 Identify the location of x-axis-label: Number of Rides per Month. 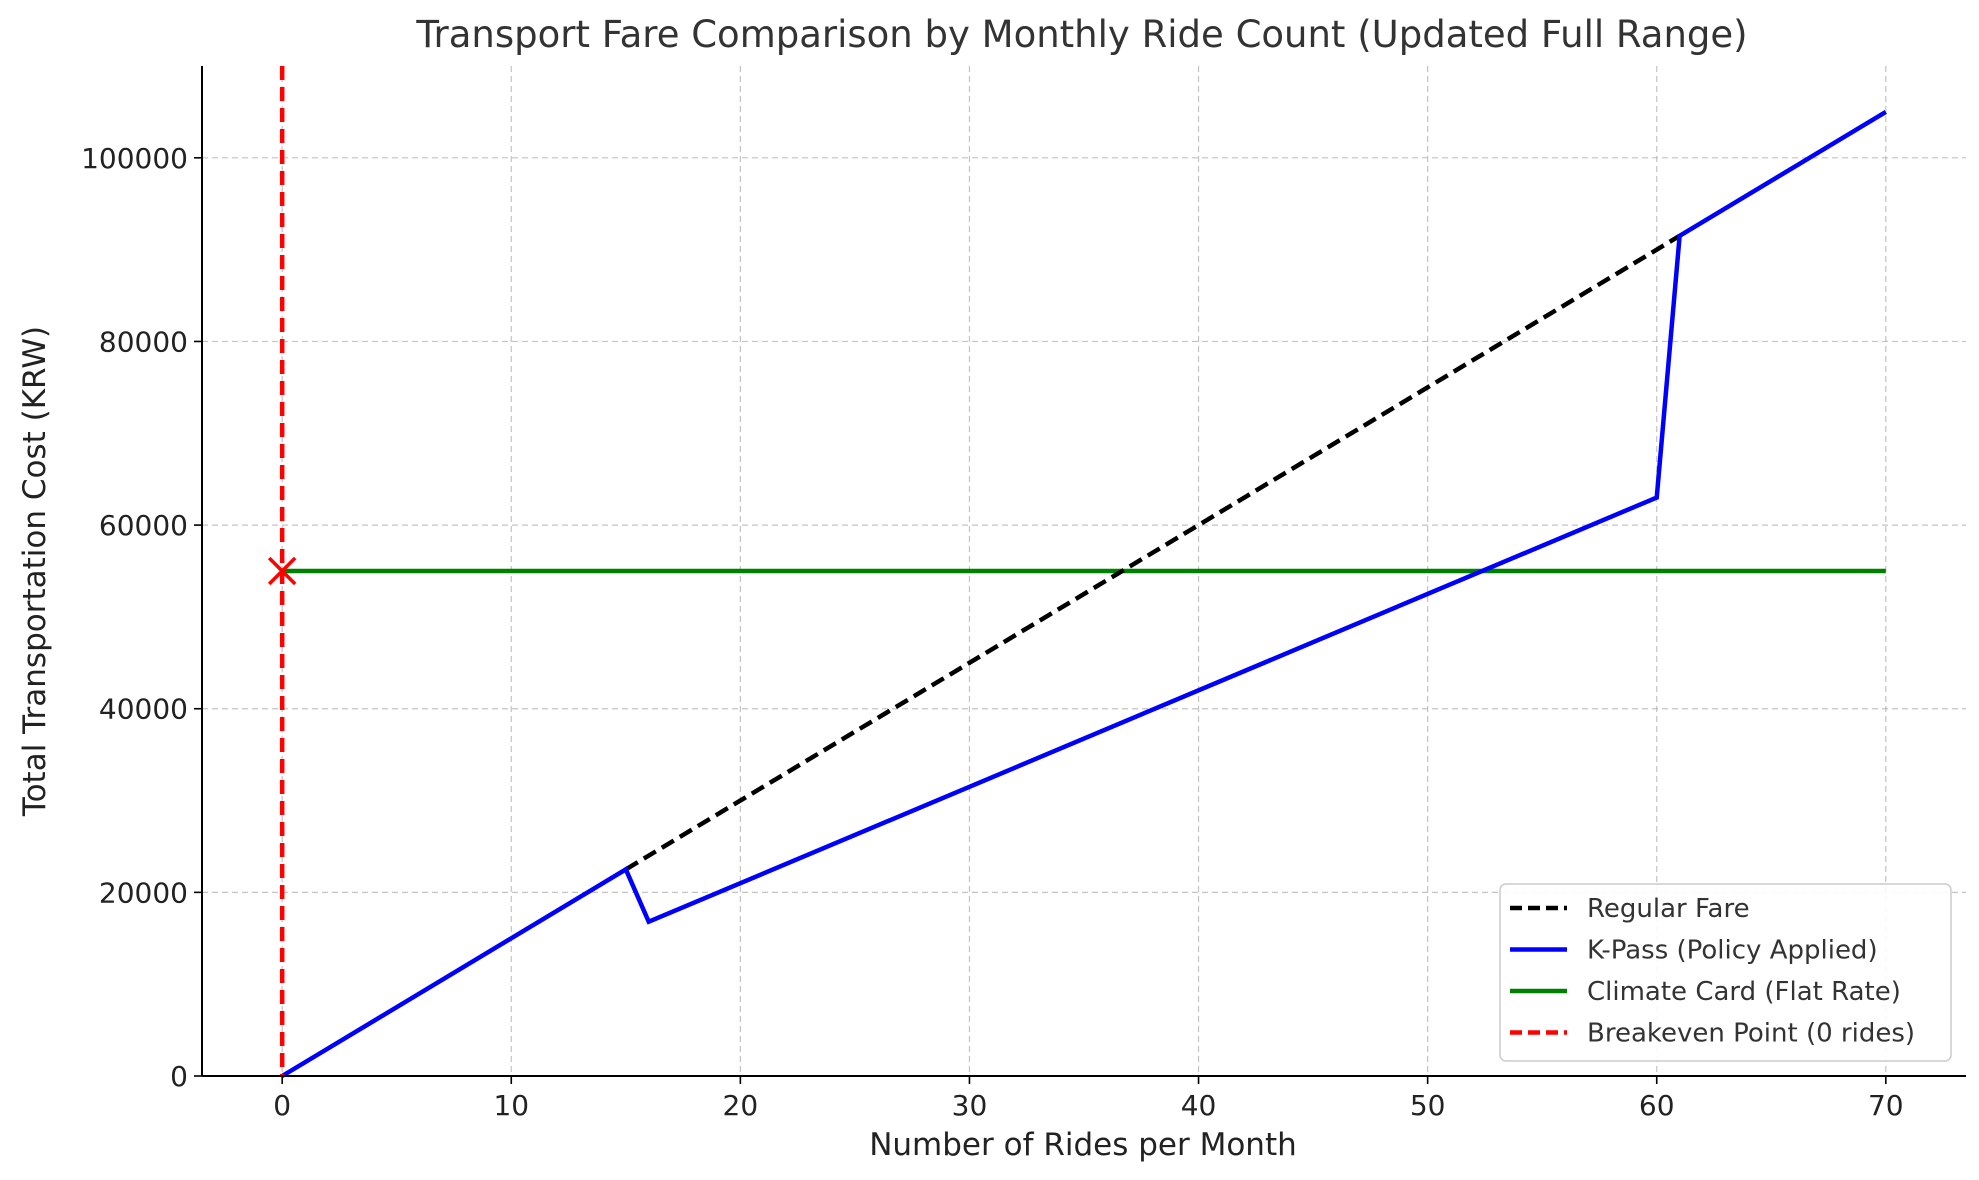
(1083, 1145).